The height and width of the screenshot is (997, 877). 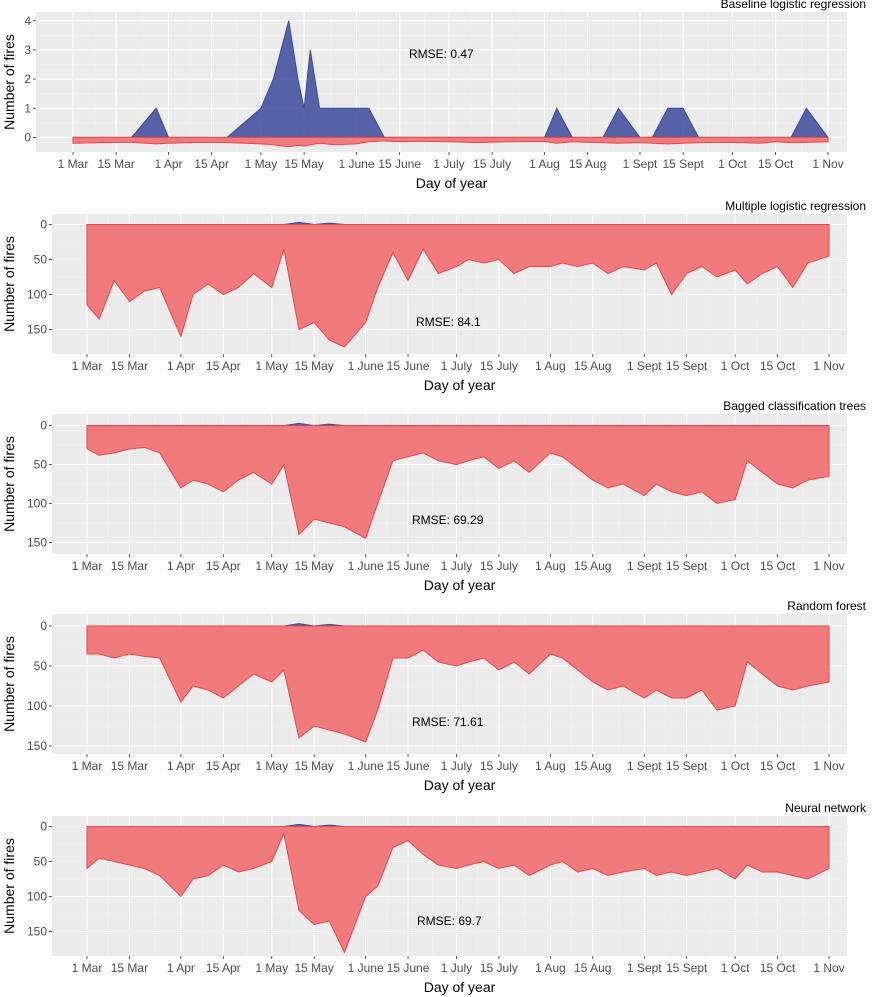 What do you see at coordinates (795, 206) in the screenshot?
I see `chart-title: Multiple logistic regression` at bounding box center [795, 206].